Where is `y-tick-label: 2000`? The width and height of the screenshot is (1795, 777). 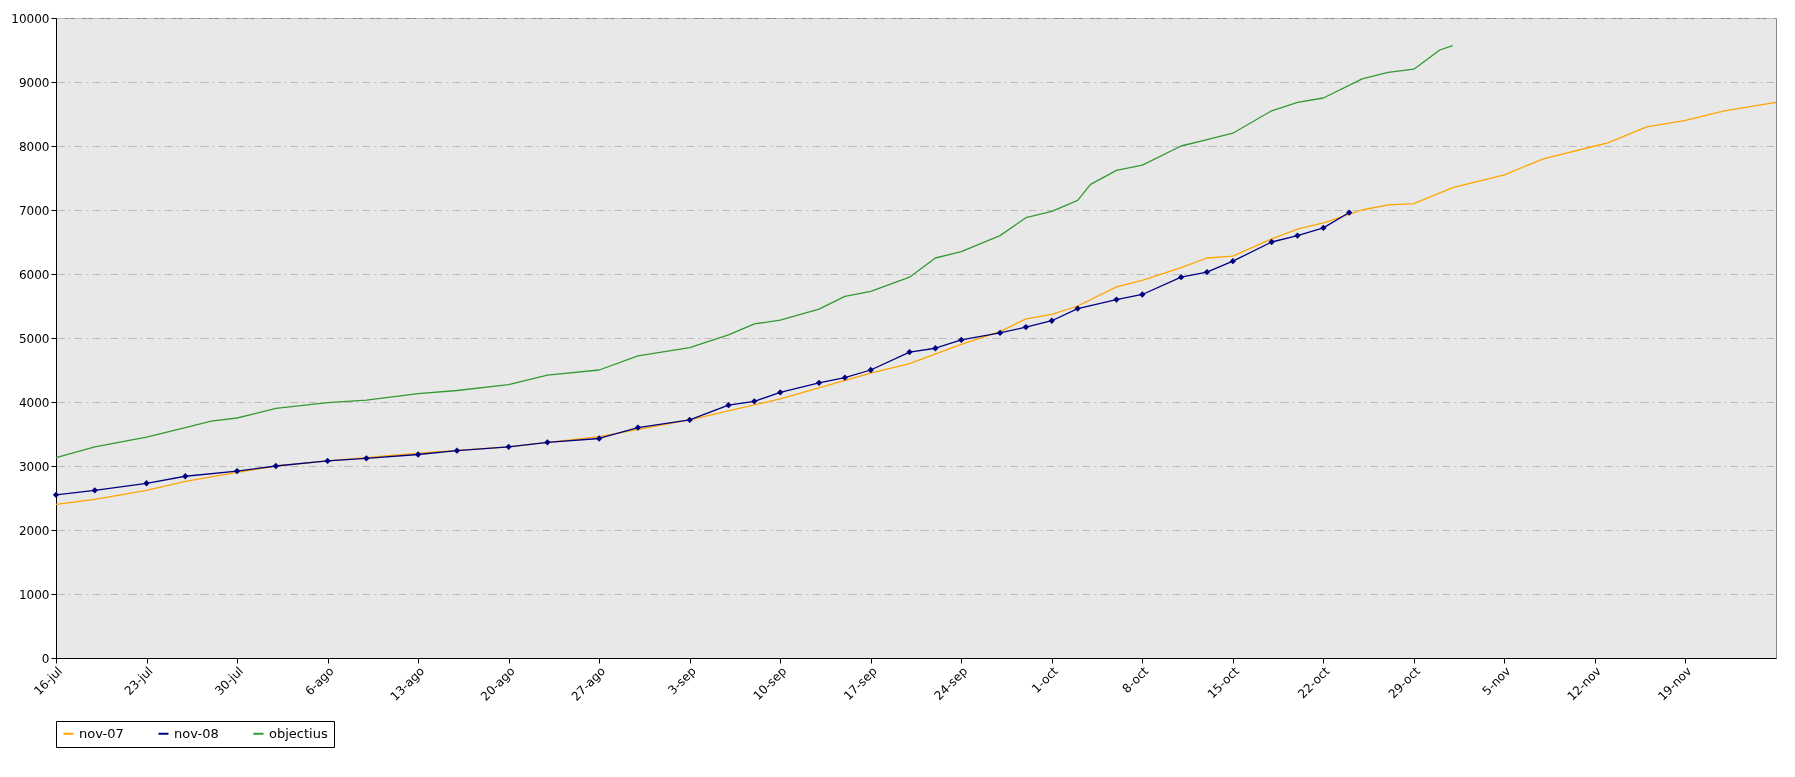
y-tick-label: 2000 is located at coordinates (34, 530).